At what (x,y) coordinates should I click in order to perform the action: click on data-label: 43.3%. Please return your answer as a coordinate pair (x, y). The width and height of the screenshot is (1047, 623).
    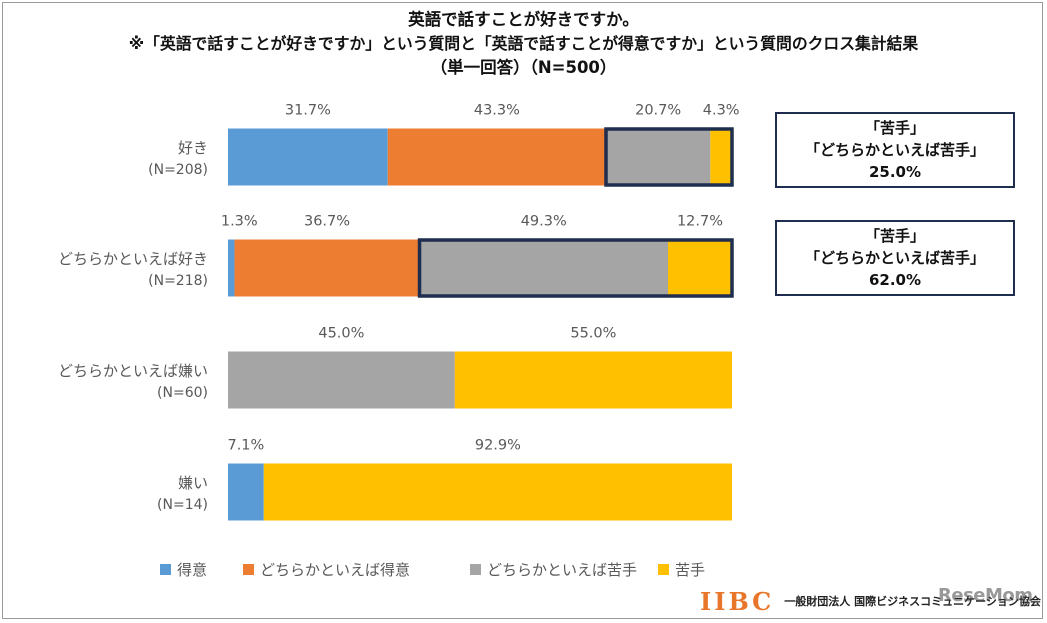
    Looking at the image, I should click on (497, 111).